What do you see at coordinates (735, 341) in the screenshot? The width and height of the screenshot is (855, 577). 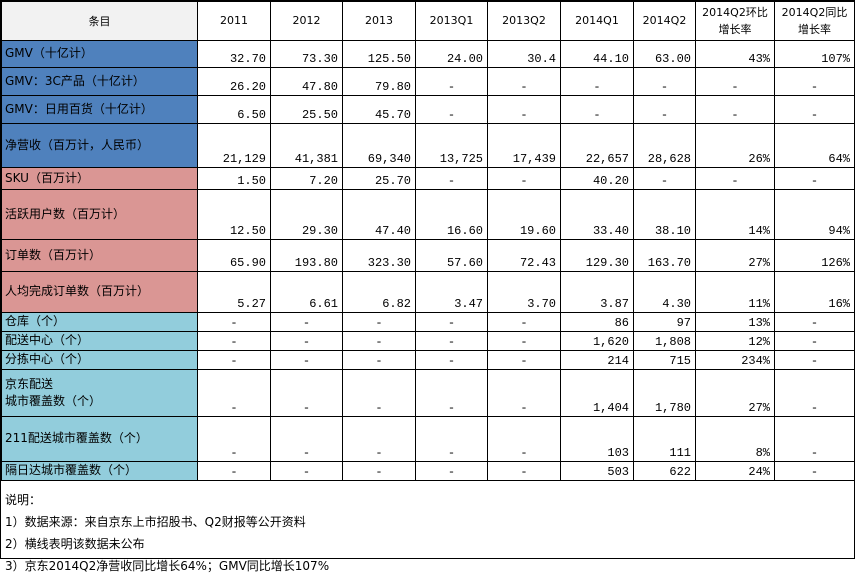 I see `value-cell: 12%` at bounding box center [735, 341].